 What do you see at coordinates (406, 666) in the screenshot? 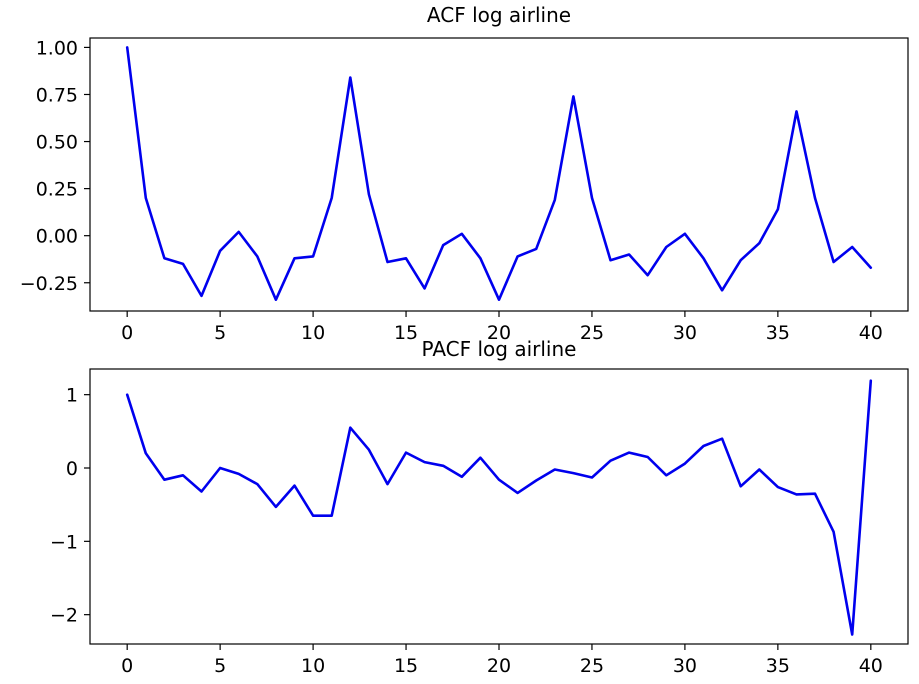
I see `pacf-x-tick-label: 15` at bounding box center [406, 666].